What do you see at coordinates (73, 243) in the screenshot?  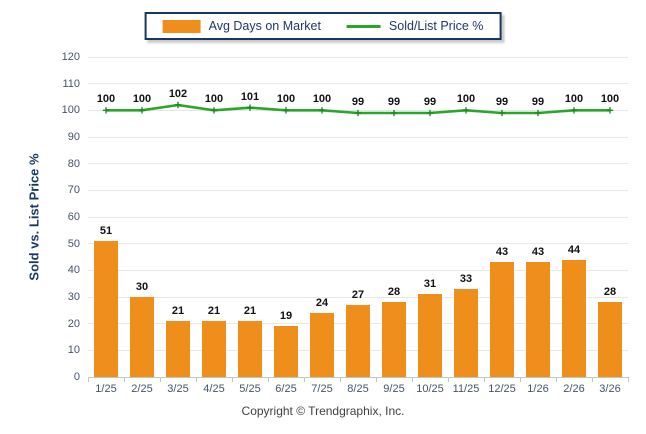 I see `y-tick-label: 50` at bounding box center [73, 243].